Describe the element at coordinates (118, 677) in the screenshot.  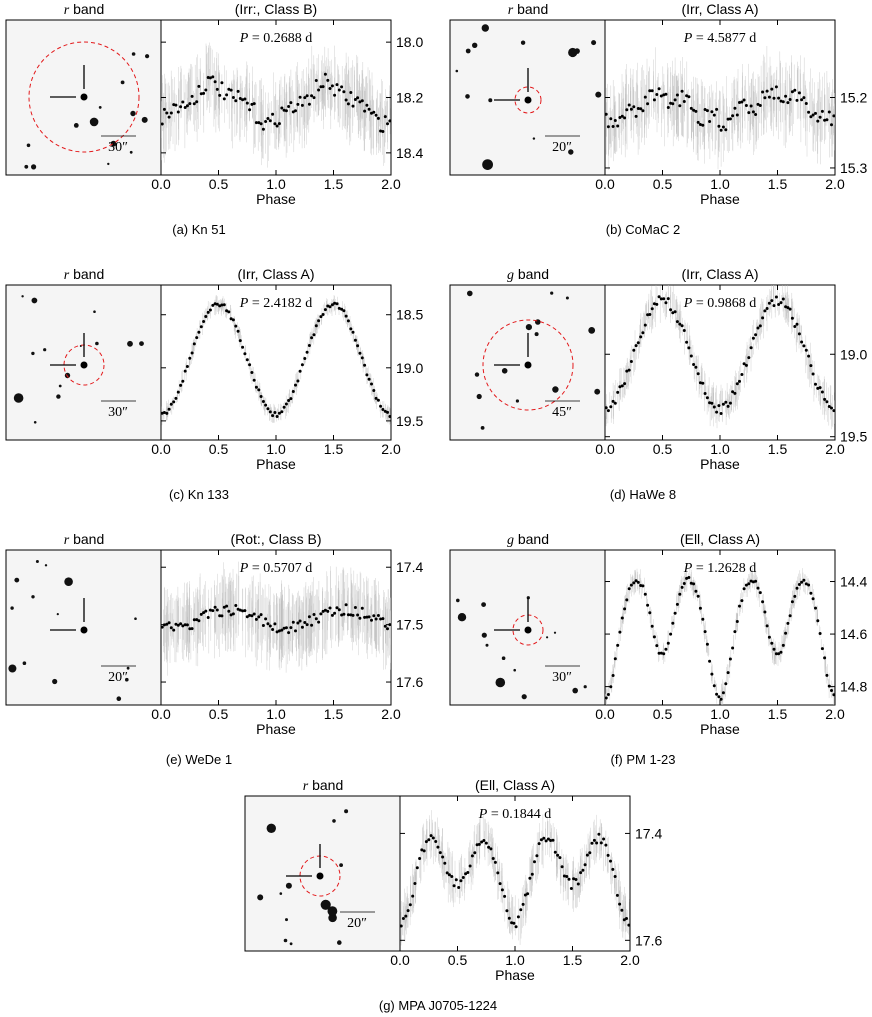
I see `scale-label: 20″` at that location.